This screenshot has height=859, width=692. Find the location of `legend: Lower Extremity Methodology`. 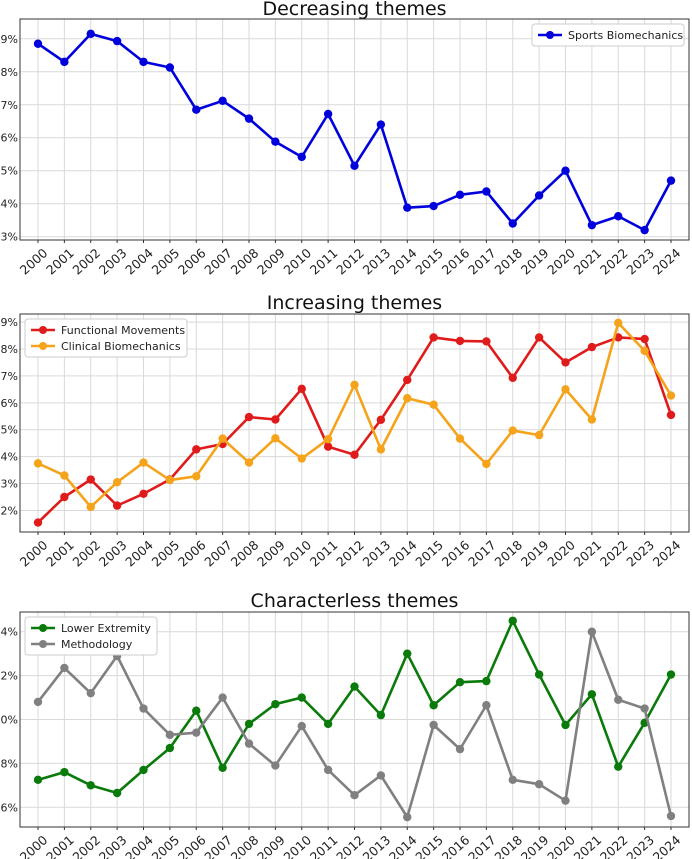

legend: Lower Extremity Methodology is located at coordinates (91, 636).